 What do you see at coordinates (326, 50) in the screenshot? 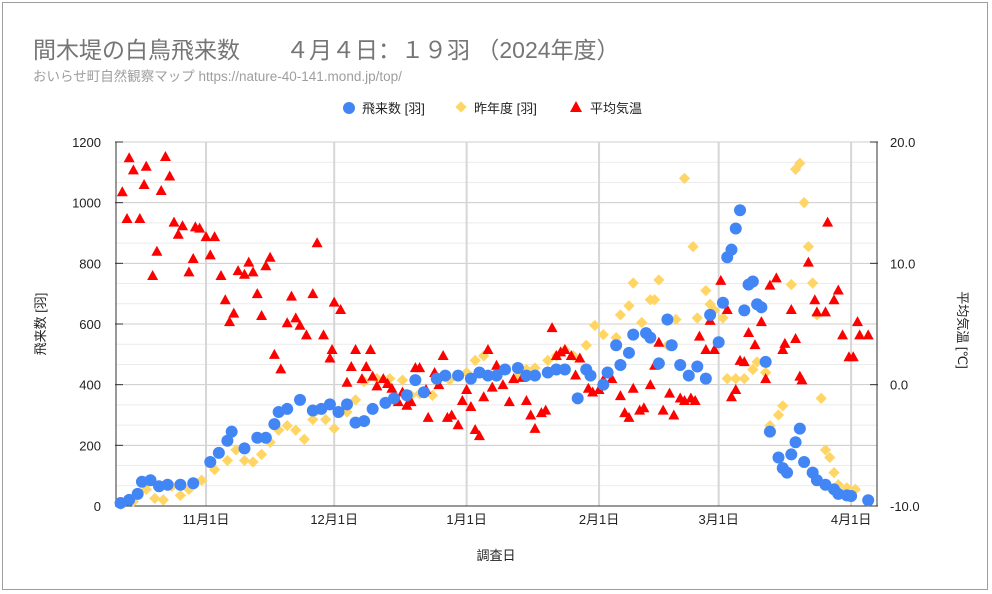
I see `chart-title: 間木堤の白鳥飛来数 ４月４日：１９羽 （2024年度）` at bounding box center [326, 50].